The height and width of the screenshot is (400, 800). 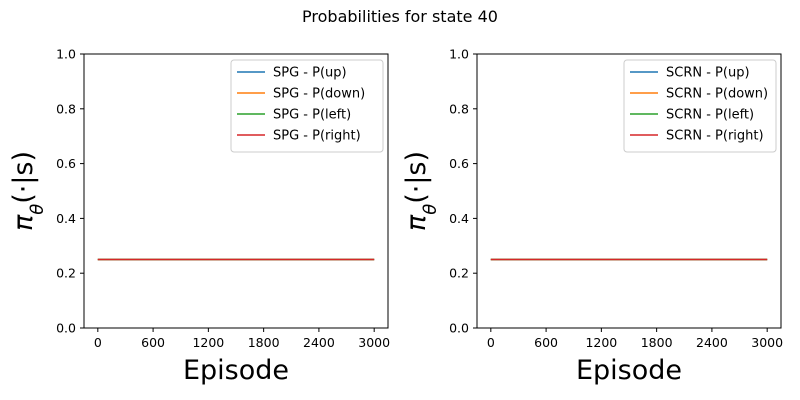 I want to click on legend-entry: SCRN - P(right), so click(x=715, y=136).